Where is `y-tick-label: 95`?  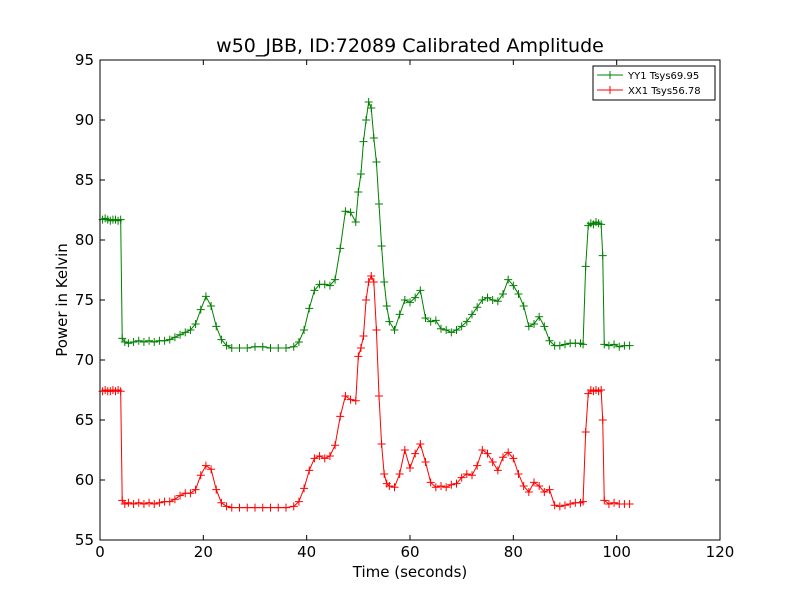 y-tick-label: 95 is located at coordinates (84, 60).